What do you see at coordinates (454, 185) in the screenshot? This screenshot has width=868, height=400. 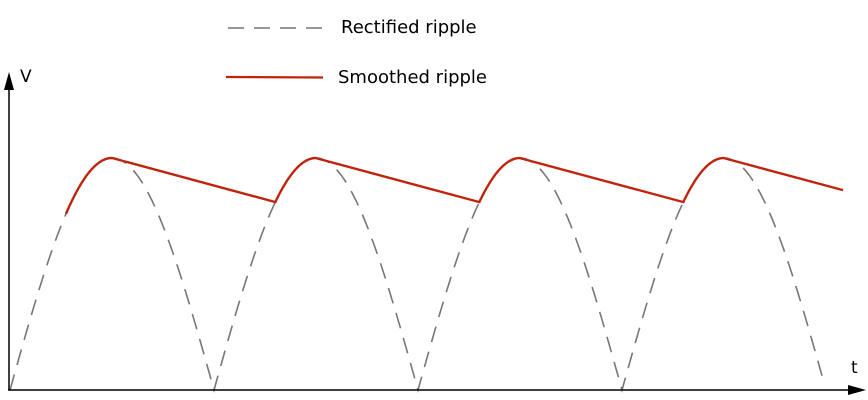 I see `smoothed-ripple-curve` at bounding box center [454, 185].